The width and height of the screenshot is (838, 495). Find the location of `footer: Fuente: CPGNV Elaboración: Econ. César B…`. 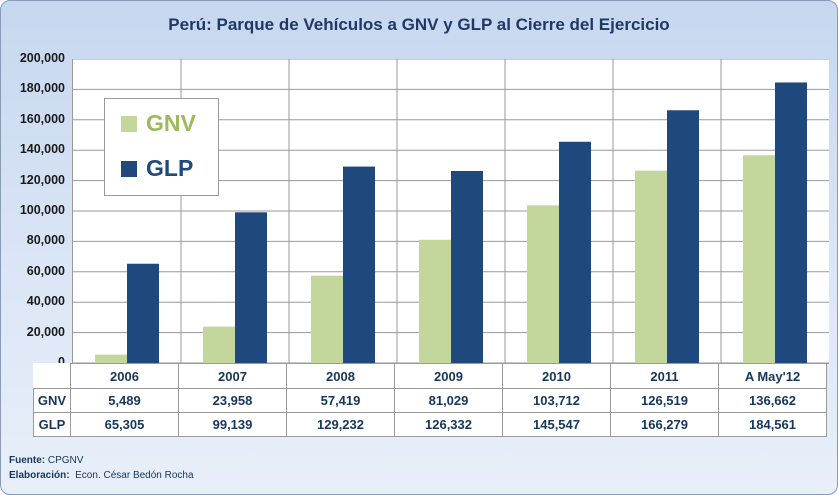

footer: Fuente: CPGNV Elaboración: Econ. César B… is located at coordinates (101, 468).